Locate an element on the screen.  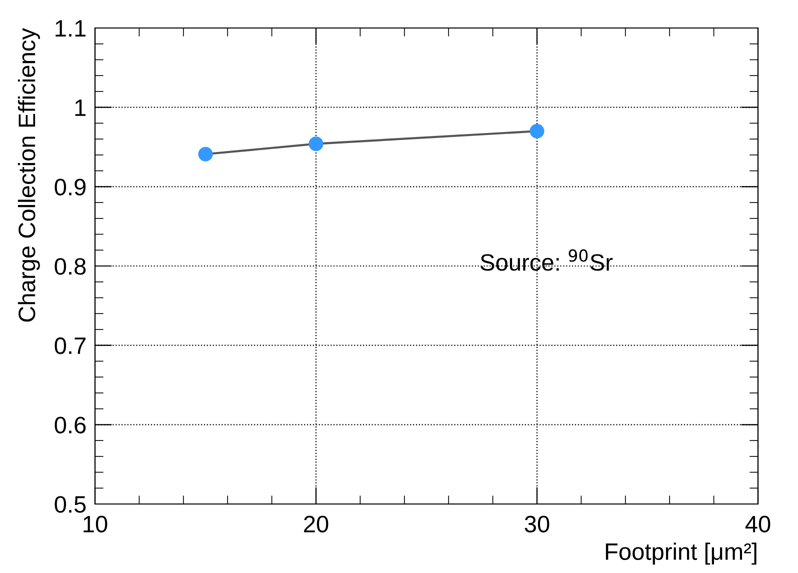
y-axis-title: Charge Collection Efficiency is located at coordinates (29, 175).